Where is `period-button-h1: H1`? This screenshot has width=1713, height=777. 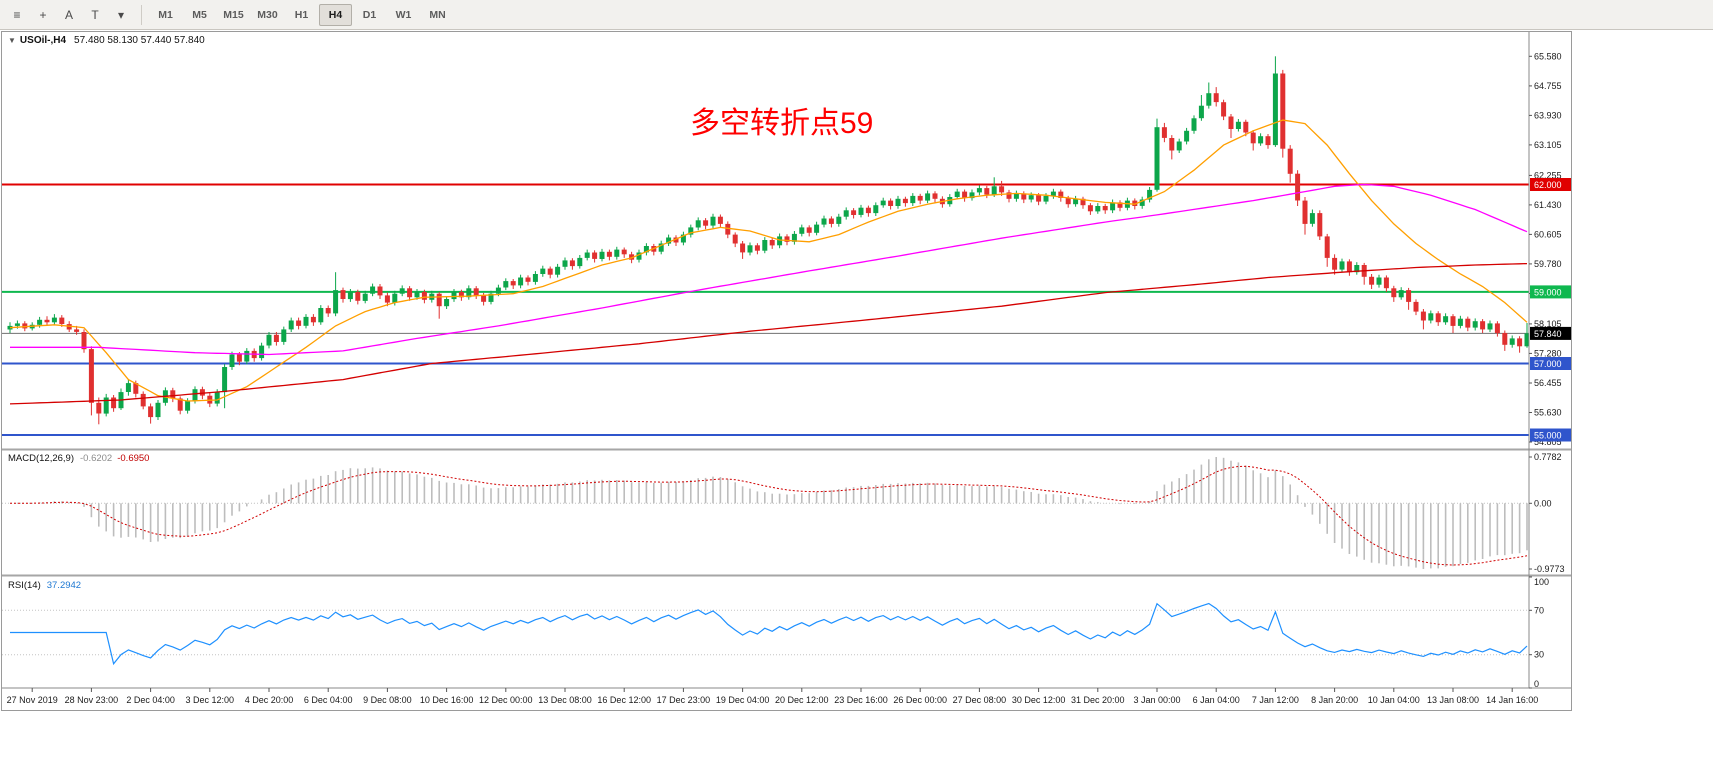 period-button-h1: H1 is located at coordinates (301, 14).